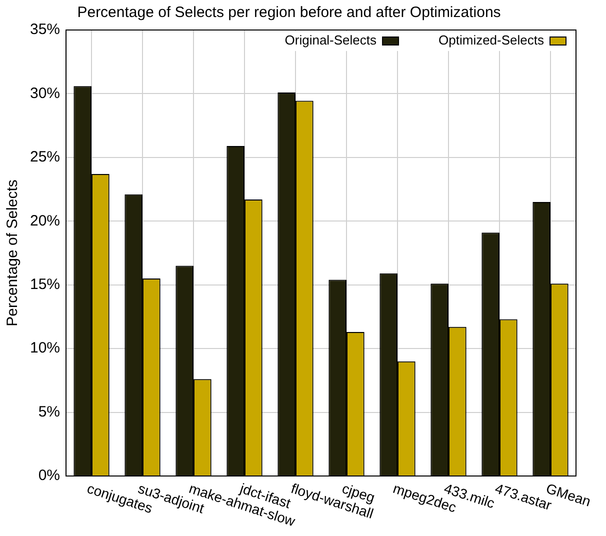  I want to click on y-axis-title: Percentage of Selects, so click(13, 253).